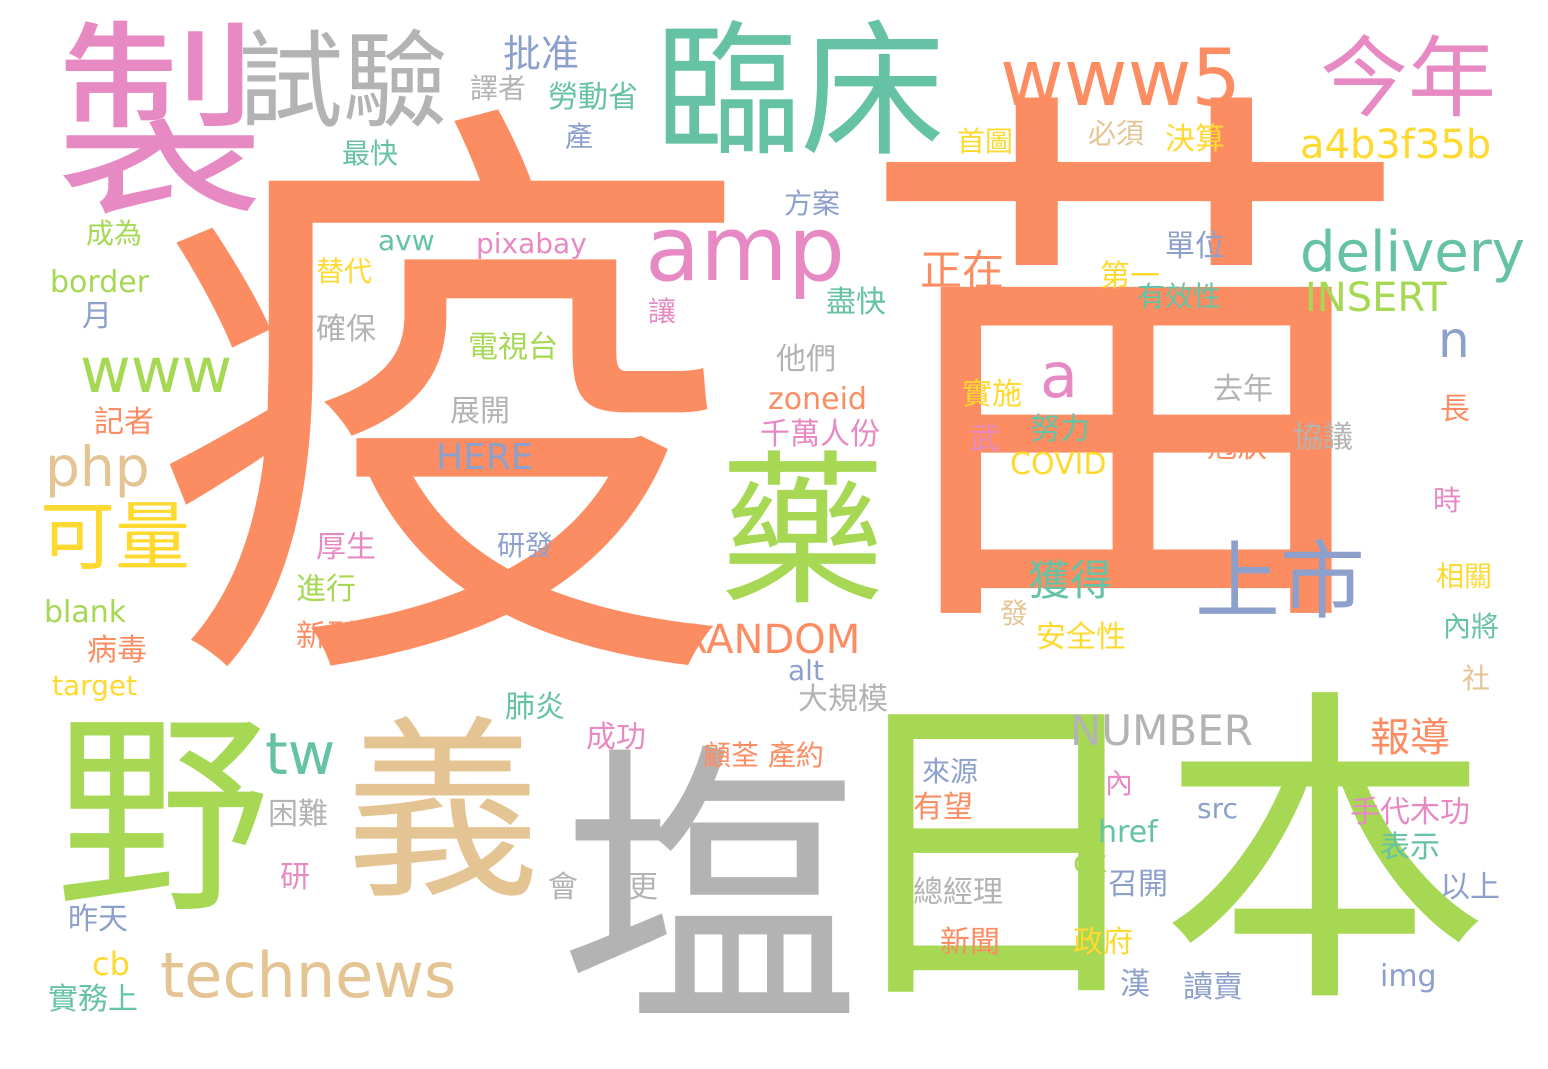 The width and height of the screenshot is (1548, 1069). Describe the element at coordinates (1161, 731) in the screenshot. I see `word-number: NUMBER` at that location.